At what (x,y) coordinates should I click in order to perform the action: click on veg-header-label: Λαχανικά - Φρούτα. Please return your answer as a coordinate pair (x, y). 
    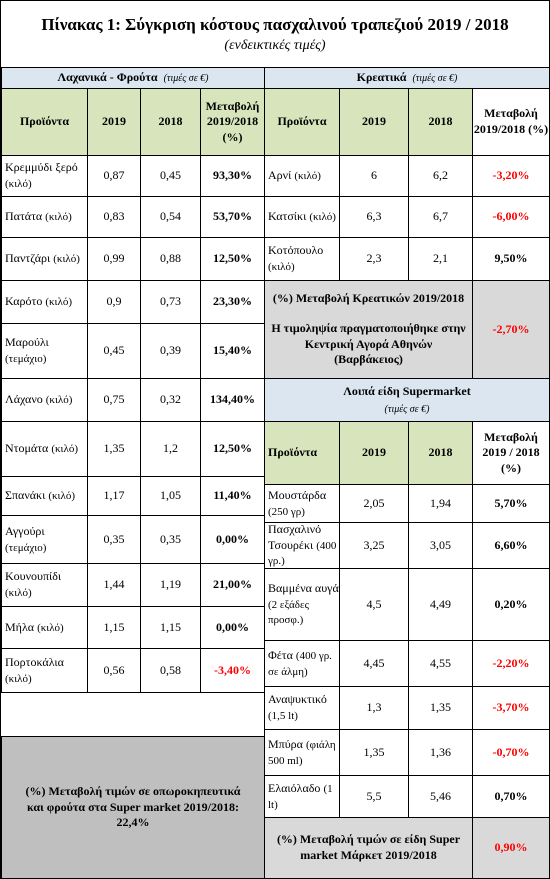
    Looking at the image, I should click on (107, 77).